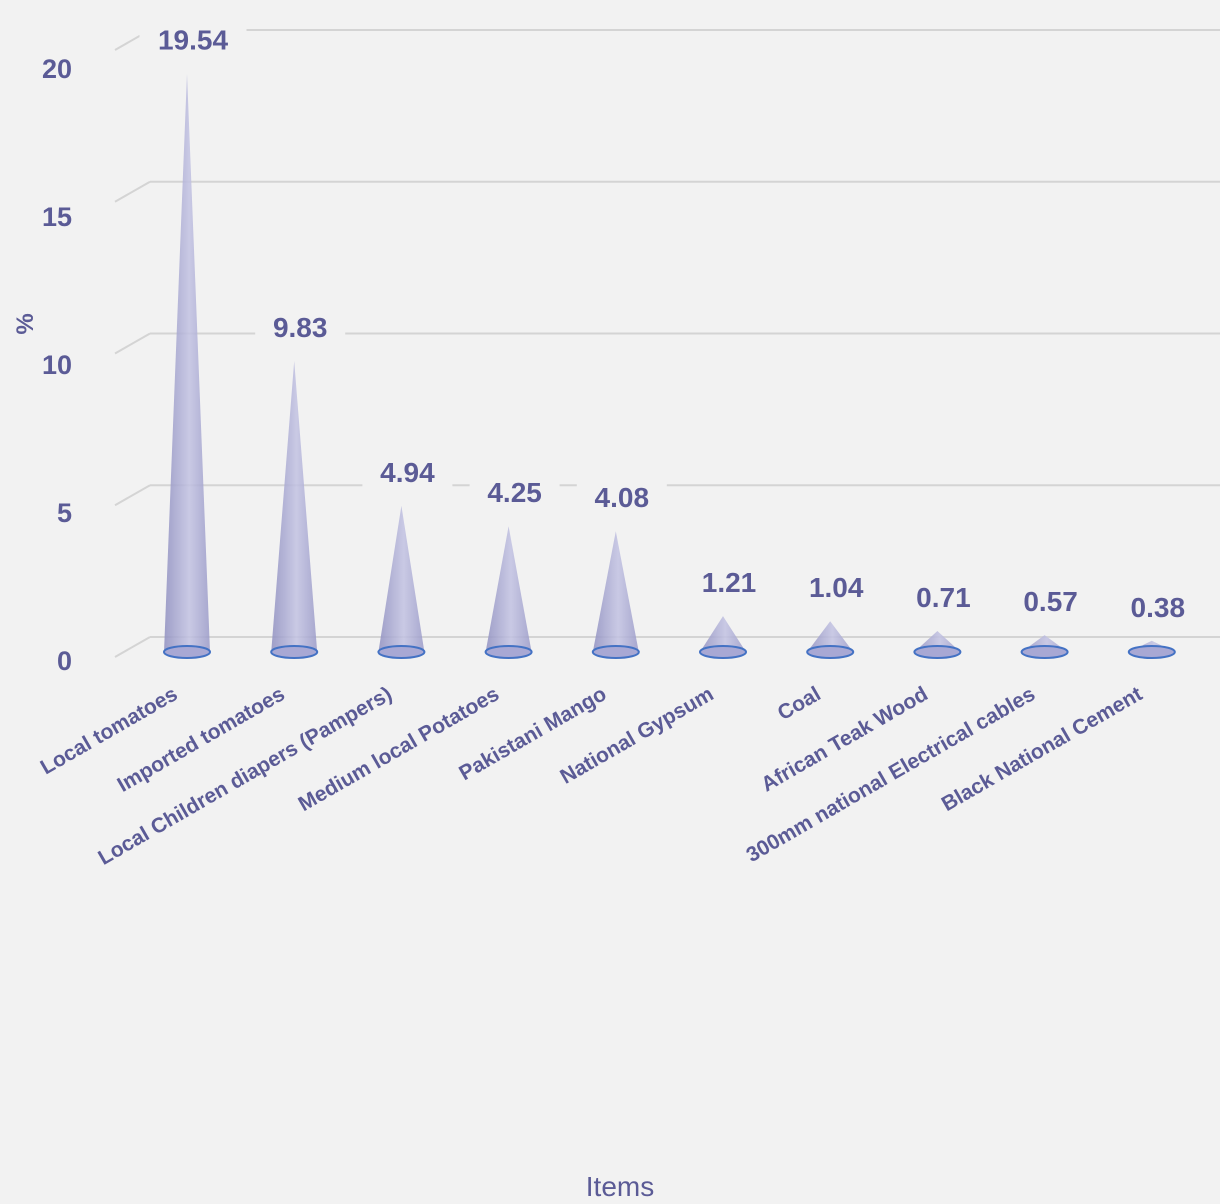 The image size is (1220, 1204). Describe the element at coordinates (64, 661) in the screenshot. I see `y-tick-label: 0` at that location.